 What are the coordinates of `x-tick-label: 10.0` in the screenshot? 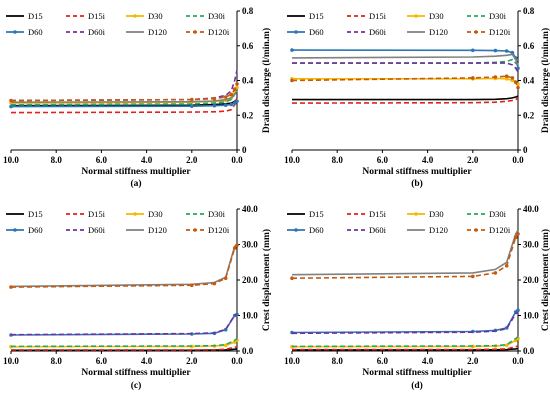 It's located at (11, 361).